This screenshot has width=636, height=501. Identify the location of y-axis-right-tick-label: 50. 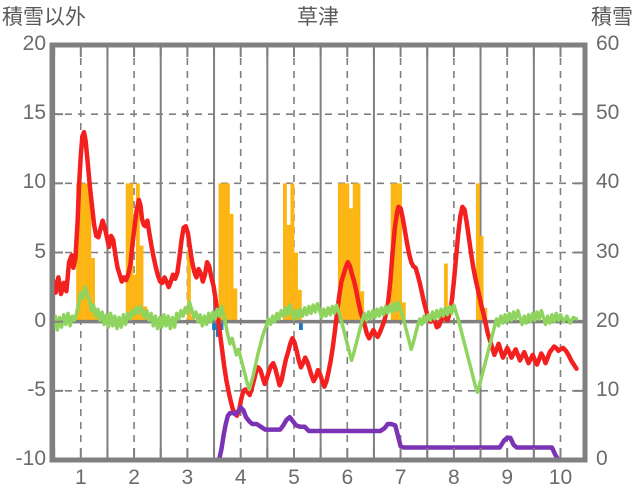
(608, 113).